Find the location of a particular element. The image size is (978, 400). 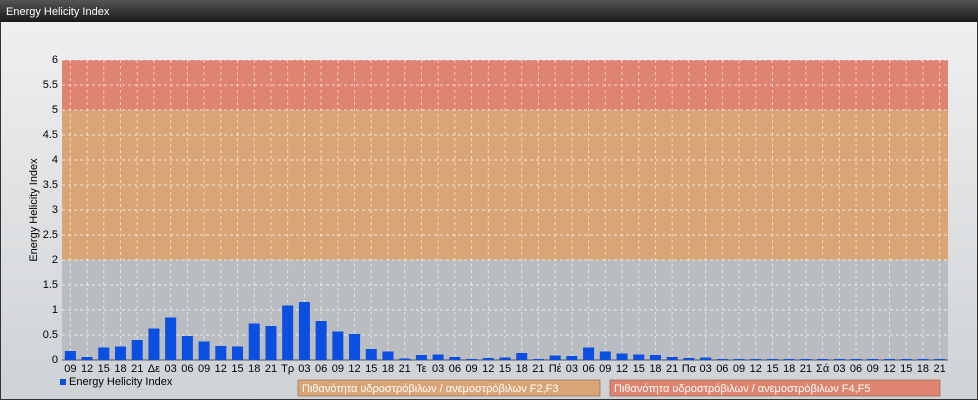

title-bar is located at coordinates (489, 11).